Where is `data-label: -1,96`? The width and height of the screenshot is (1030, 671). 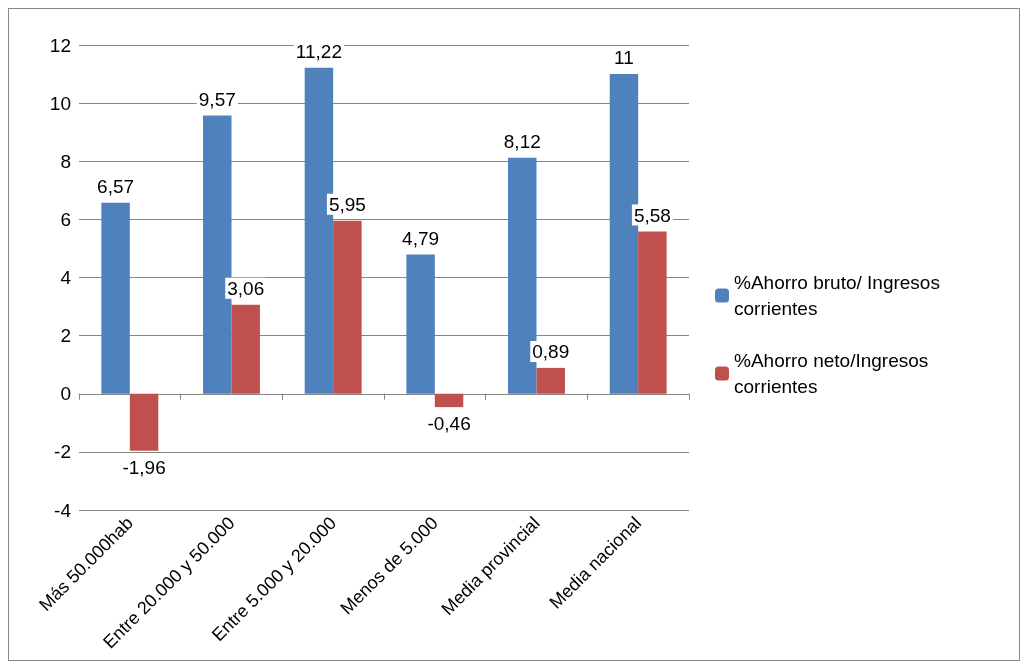
data-label: -1,96 is located at coordinates (144, 467).